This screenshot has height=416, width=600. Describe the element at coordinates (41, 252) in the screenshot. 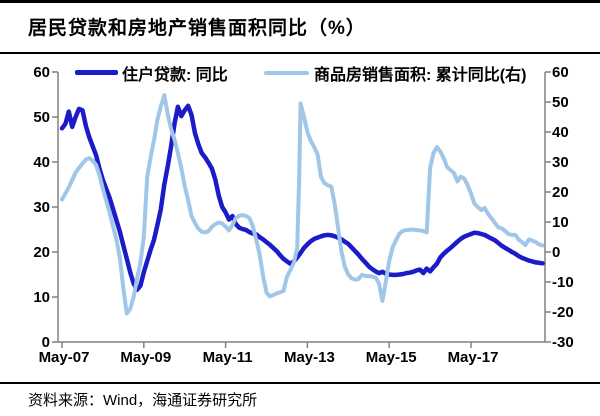

I see `y-left-tick-label: 20` at that location.